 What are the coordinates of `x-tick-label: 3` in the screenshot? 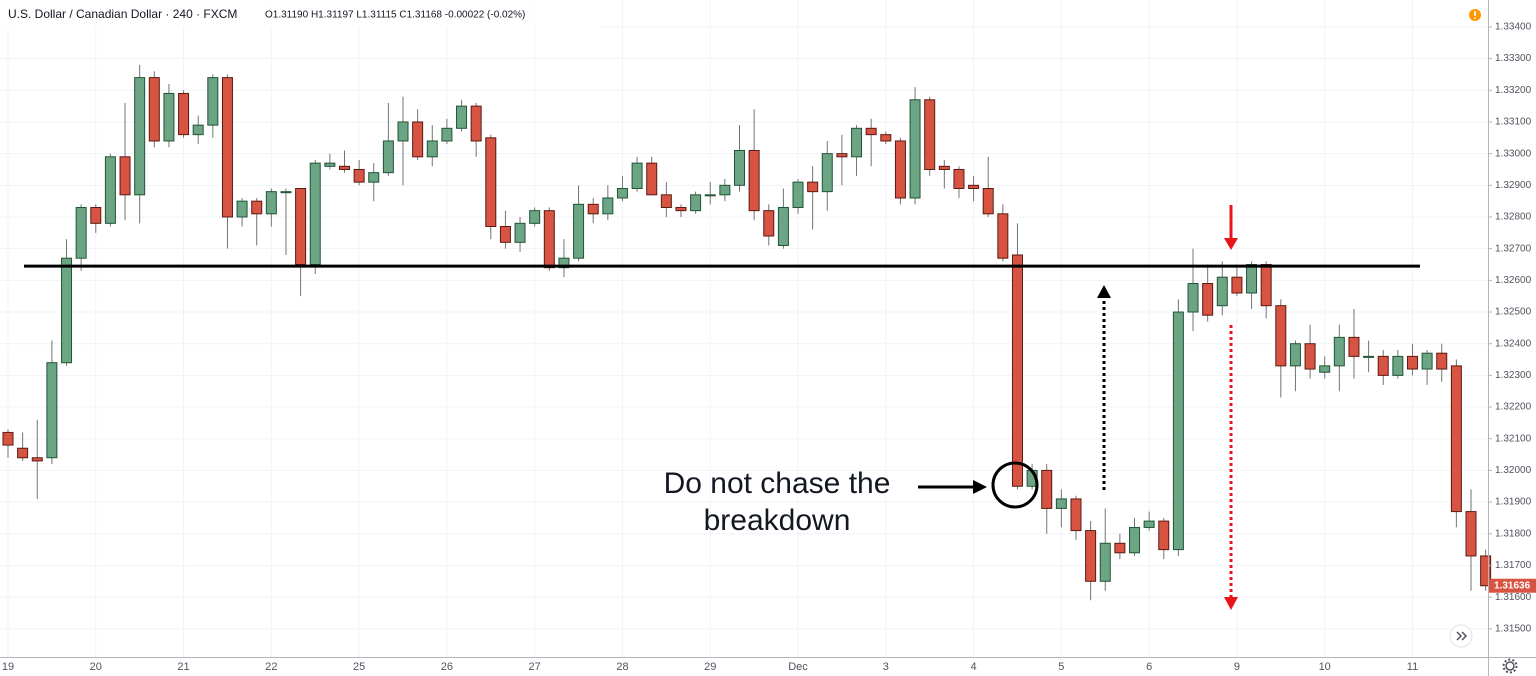 It's located at (886, 667).